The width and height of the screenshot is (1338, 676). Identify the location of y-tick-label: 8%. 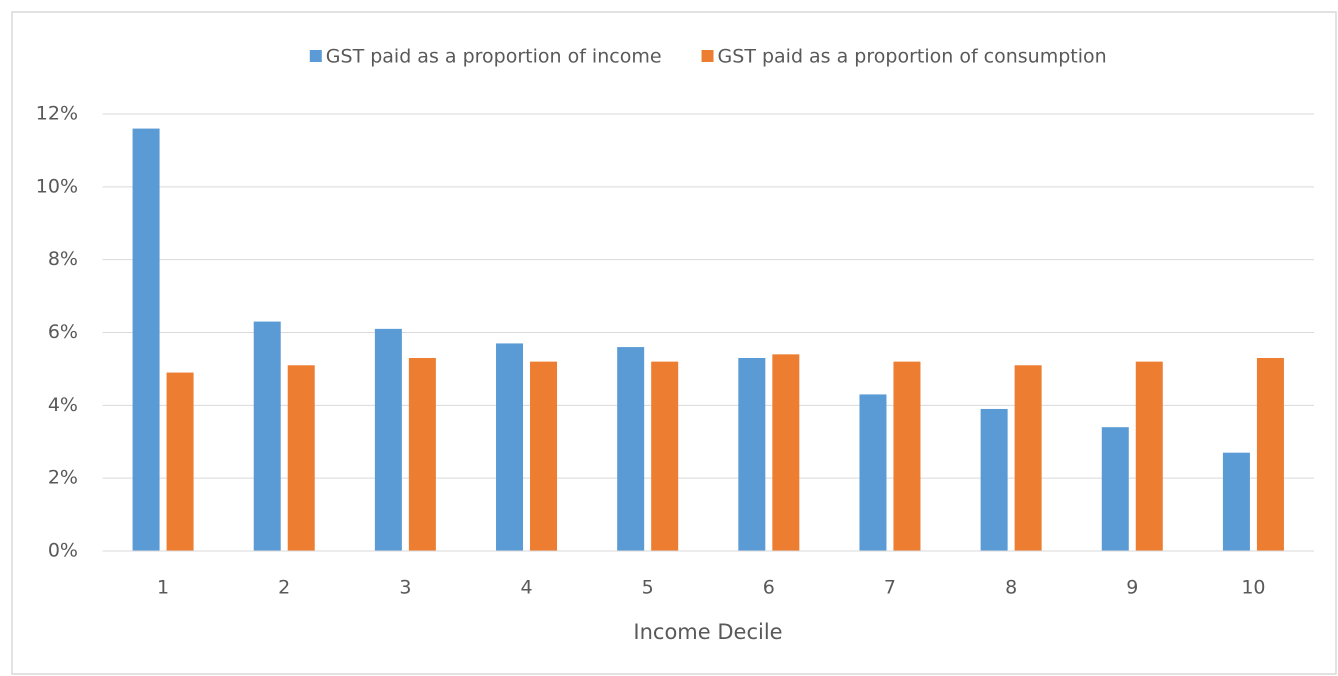
(63, 259).